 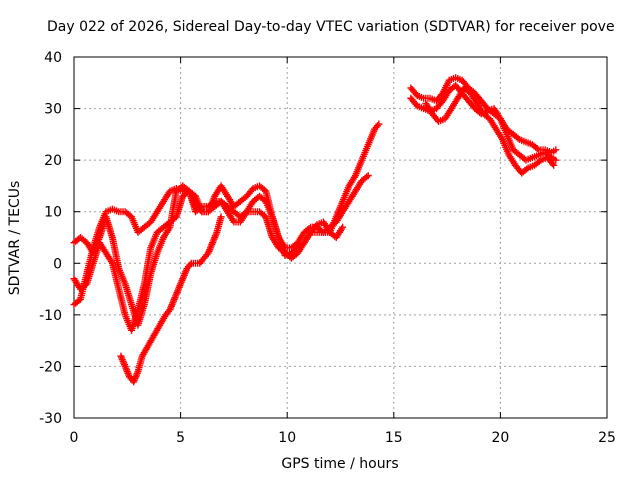 I want to click on y-tick-label: 10, so click(x=53, y=213).